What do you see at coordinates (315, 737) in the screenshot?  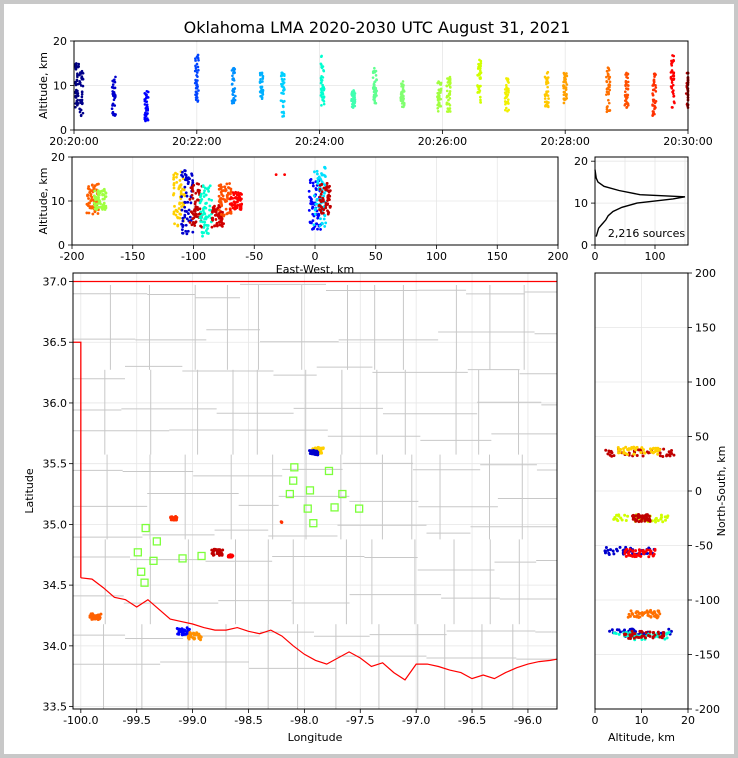 I see `x-axis-label: Longitude` at bounding box center [315, 737].